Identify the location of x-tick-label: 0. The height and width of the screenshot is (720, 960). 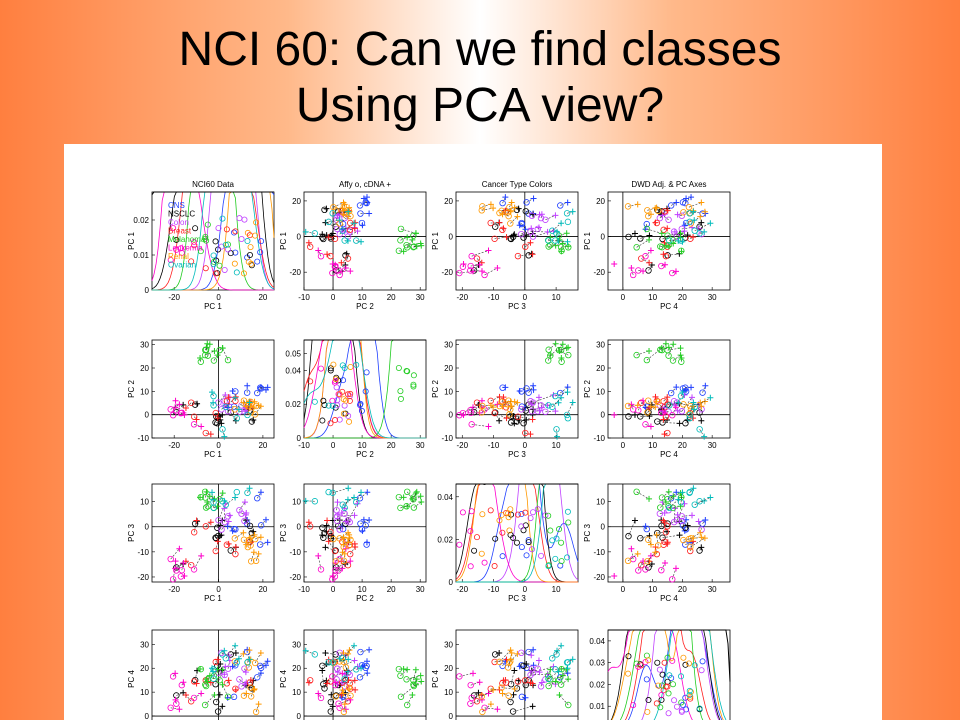
(623, 297).